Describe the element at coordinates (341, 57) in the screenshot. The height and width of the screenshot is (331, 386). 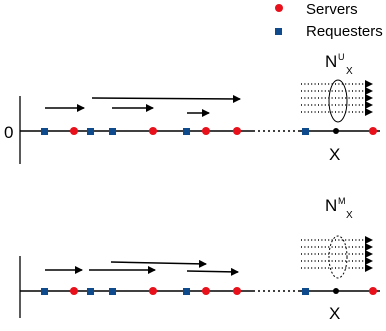
I see `top-flux-superscript: U` at that location.